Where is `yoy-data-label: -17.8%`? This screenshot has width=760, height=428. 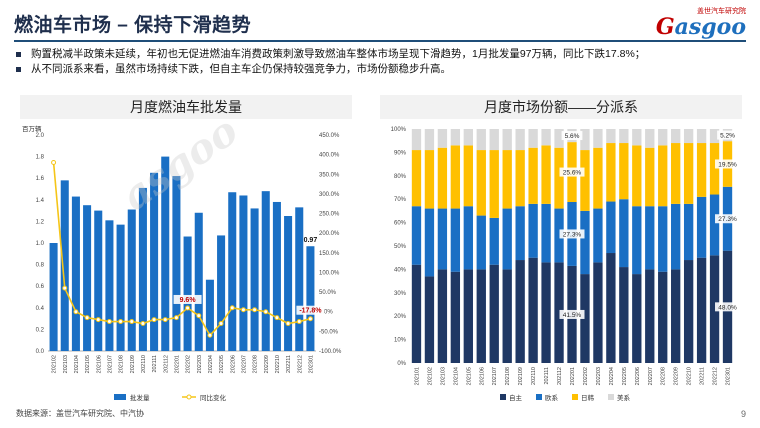
yoy-data-label: -17.8% is located at coordinates (310, 311).